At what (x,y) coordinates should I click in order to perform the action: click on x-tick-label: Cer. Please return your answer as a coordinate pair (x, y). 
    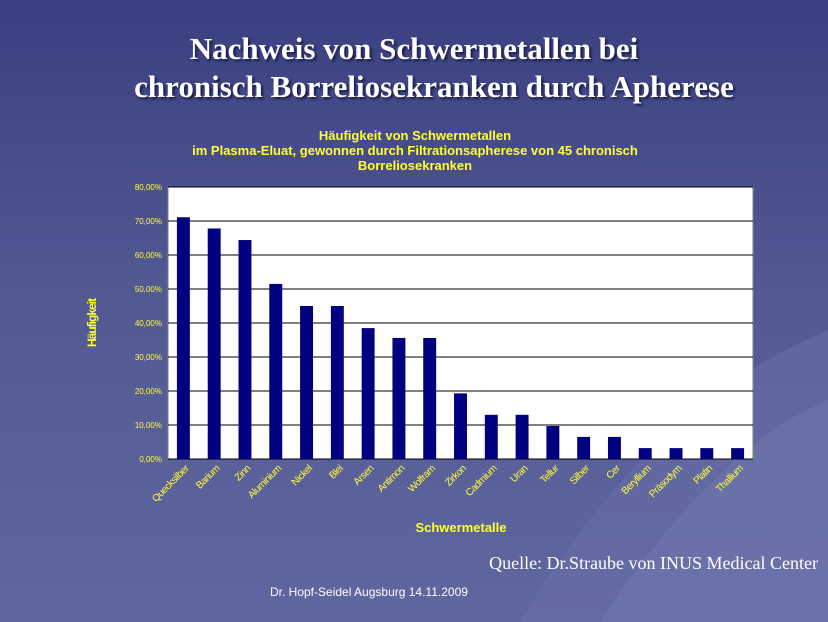
    Looking at the image, I should click on (613, 472).